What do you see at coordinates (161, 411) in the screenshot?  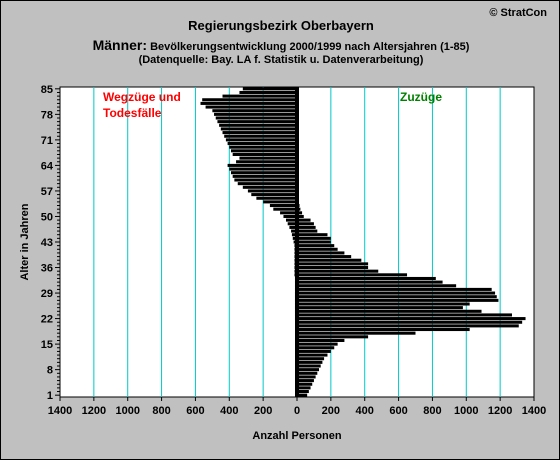 I see `x-tick-label: 800` at bounding box center [161, 411].